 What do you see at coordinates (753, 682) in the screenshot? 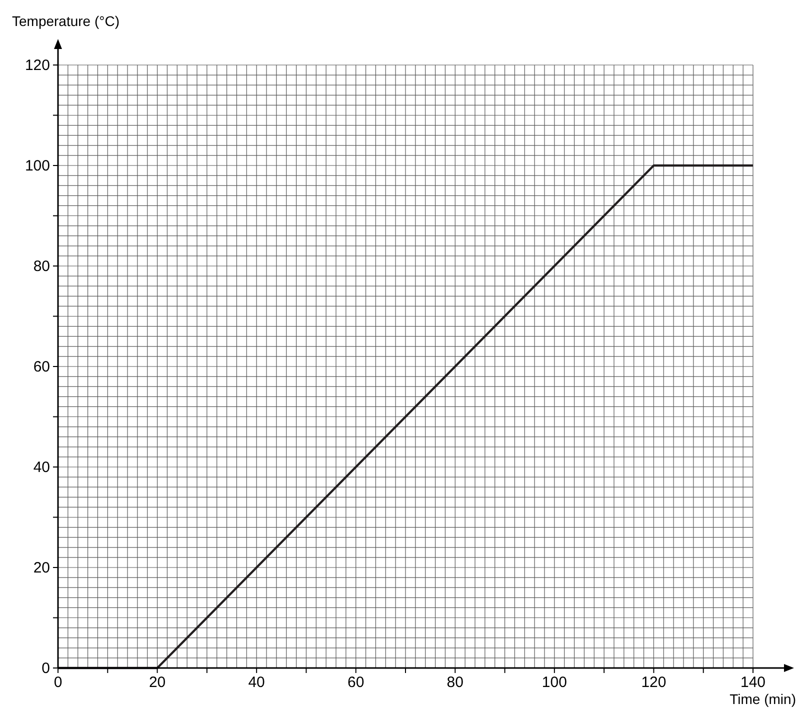
I see `x-tick-label: 140` at bounding box center [753, 682].